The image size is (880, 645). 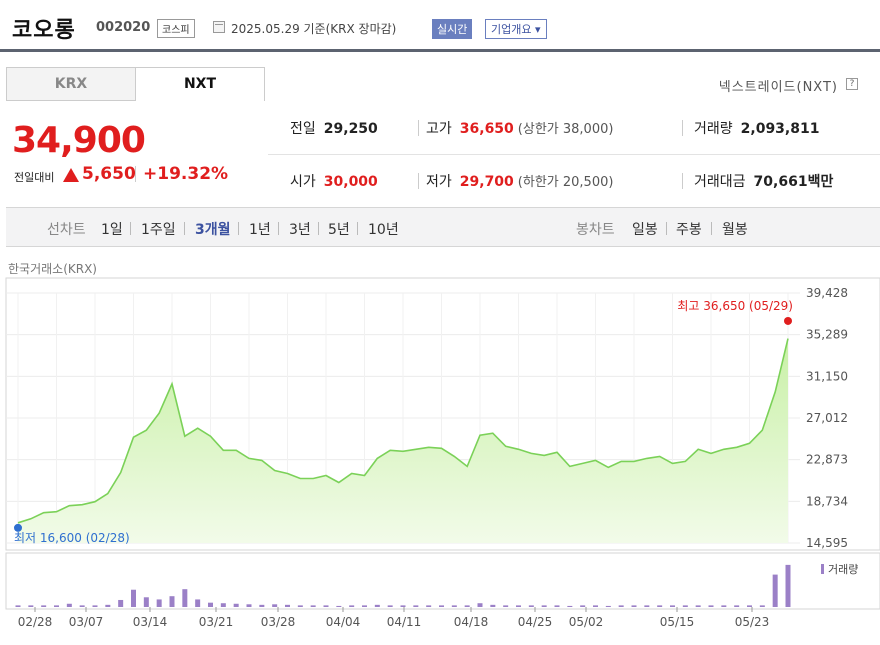 I want to click on x-tick-label: 04/25, so click(x=535, y=622).